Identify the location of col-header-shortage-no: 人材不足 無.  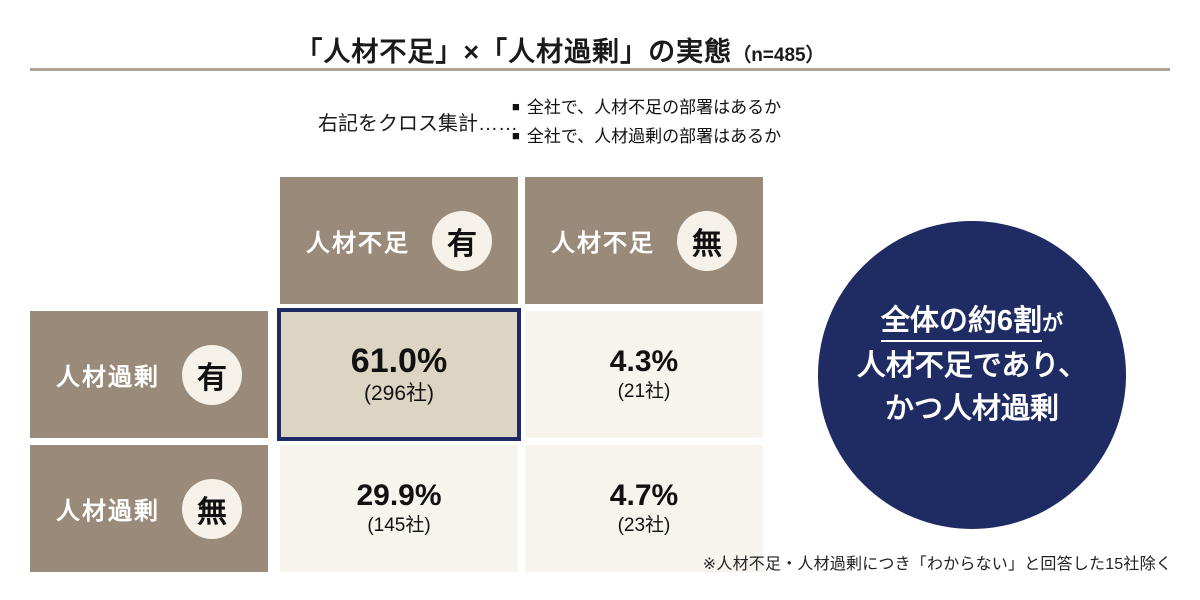
(644, 240).